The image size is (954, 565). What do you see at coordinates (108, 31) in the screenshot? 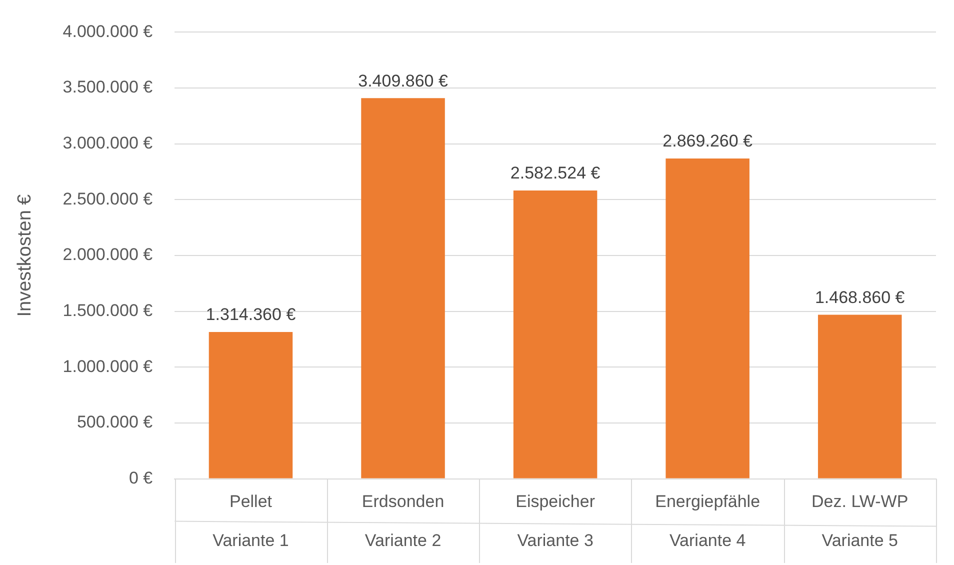
I see `y-tick-label: 4.000.000 €` at bounding box center [108, 31].